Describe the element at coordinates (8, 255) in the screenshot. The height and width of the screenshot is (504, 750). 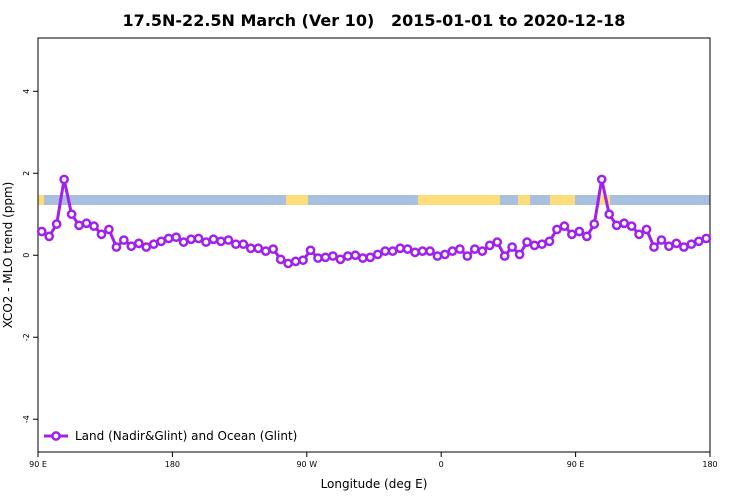
I see `y-axis-label: XCO2 - MLO trend (ppm)` at that location.